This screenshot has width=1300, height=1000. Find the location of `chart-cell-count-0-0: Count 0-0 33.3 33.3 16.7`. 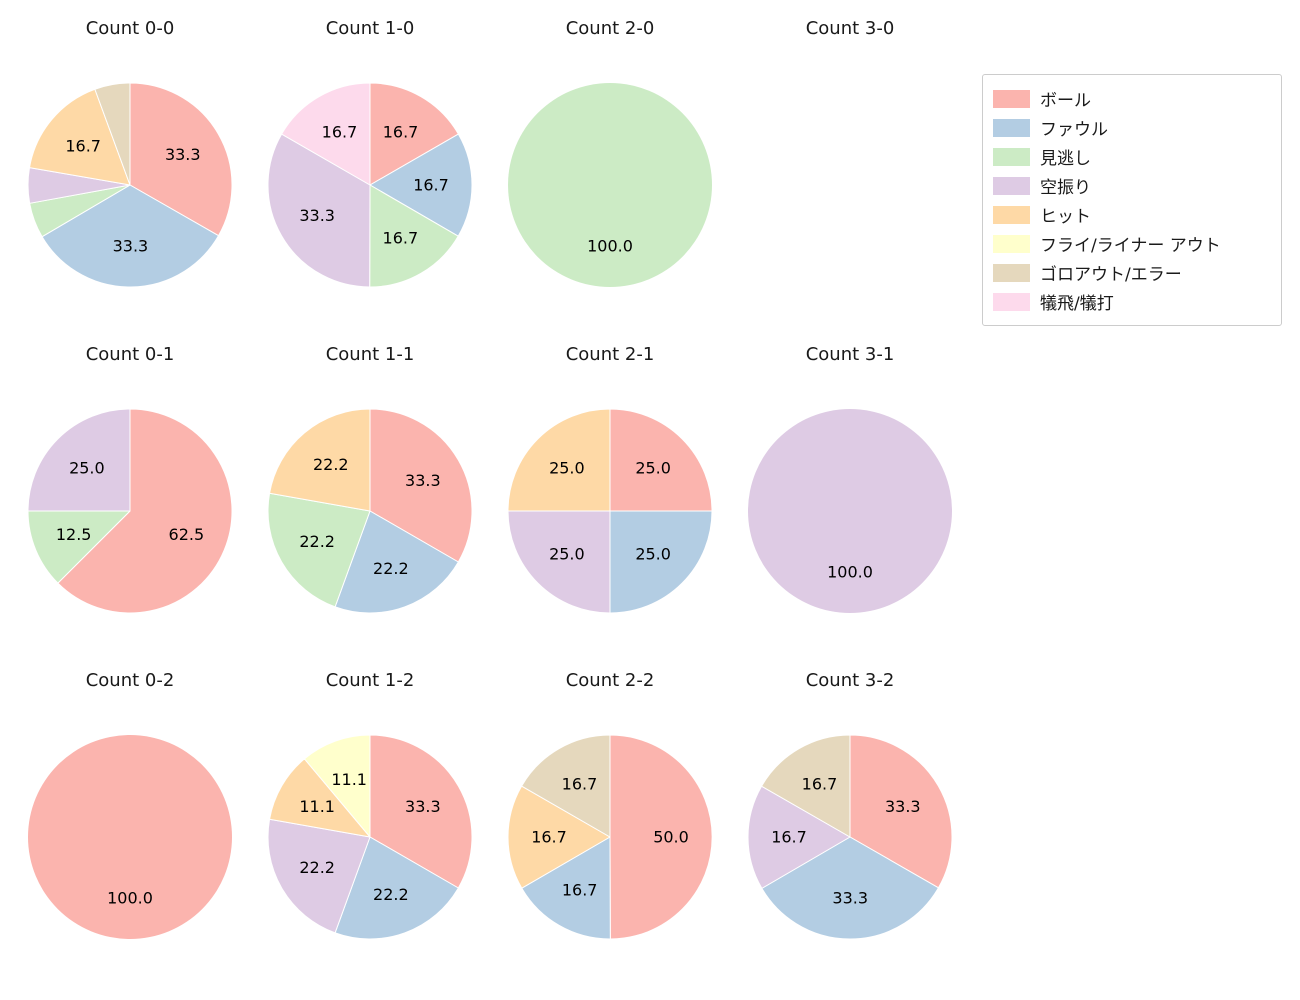

chart-cell-count-0-0: Count 0-0 33.3 33.3 16.7 is located at coordinates (130, 173).